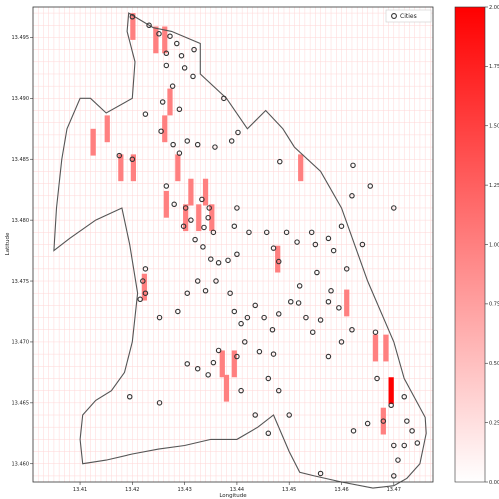 Image resolution: width=499 pixels, height=499 pixels. What do you see at coordinates (233, 496) in the screenshot?
I see `x-axis-label: Longitude` at bounding box center [233, 496].